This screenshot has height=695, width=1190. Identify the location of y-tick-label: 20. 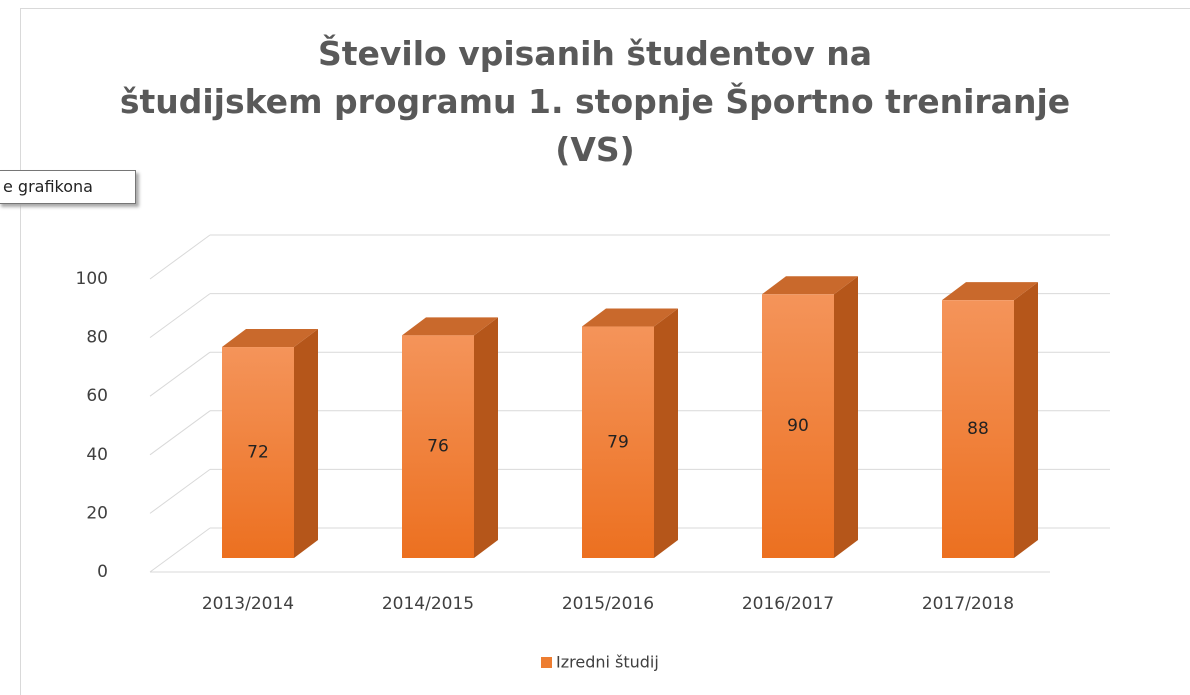
(97, 513).